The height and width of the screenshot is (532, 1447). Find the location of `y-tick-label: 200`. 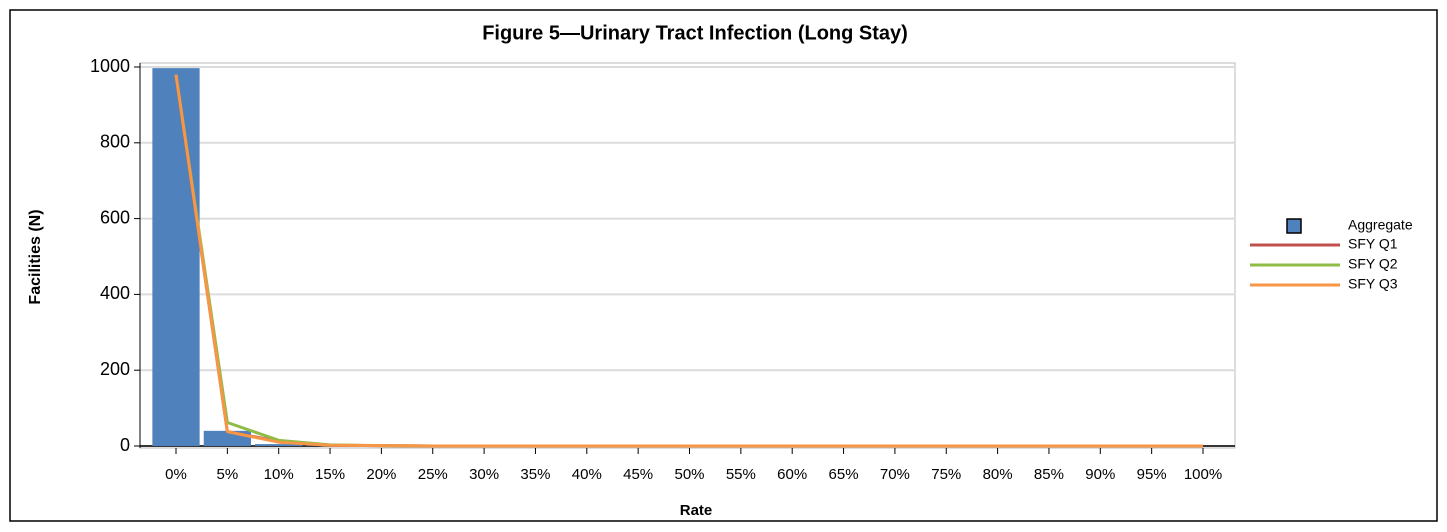

y-tick-label: 200 is located at coordinates (115, 369).